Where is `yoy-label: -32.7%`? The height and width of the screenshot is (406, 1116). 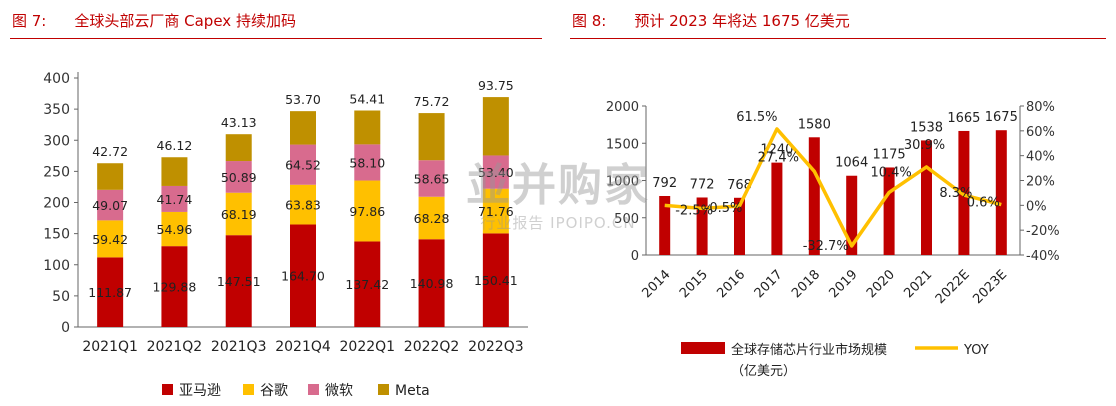 yoy-label: -32.7% is located at coordinates (826, 246).